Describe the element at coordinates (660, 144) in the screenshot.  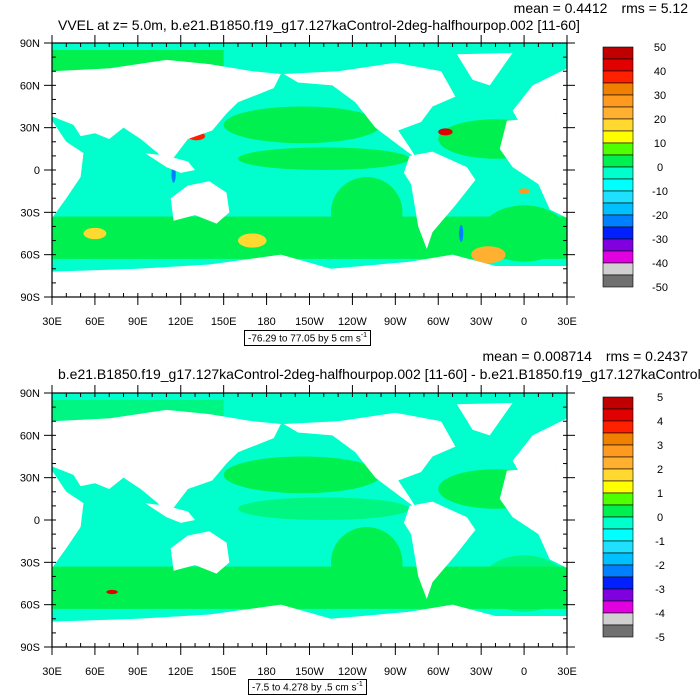
I see `colorbar-label: 10` at that location.